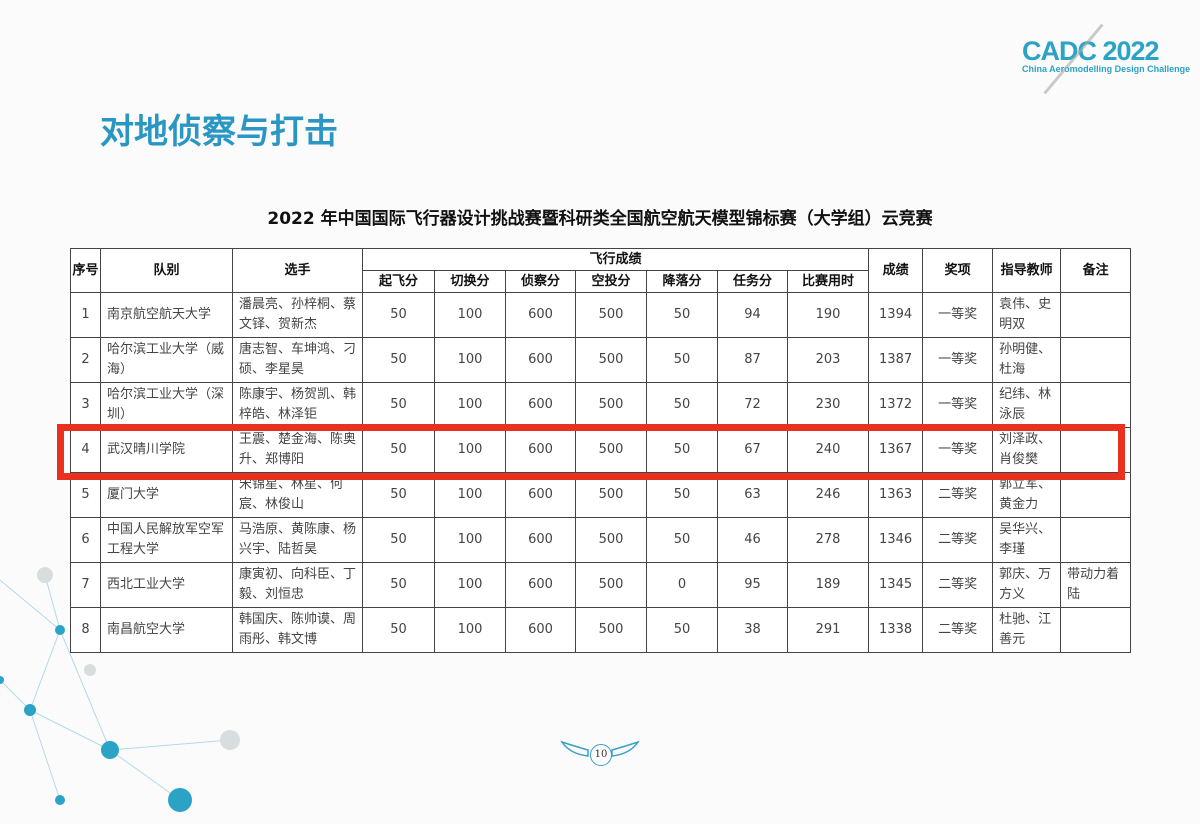 This screenshot has height=824, width=1200. I want to click on cell-advisor: 孙明健、杜海, so click(1027, 360).